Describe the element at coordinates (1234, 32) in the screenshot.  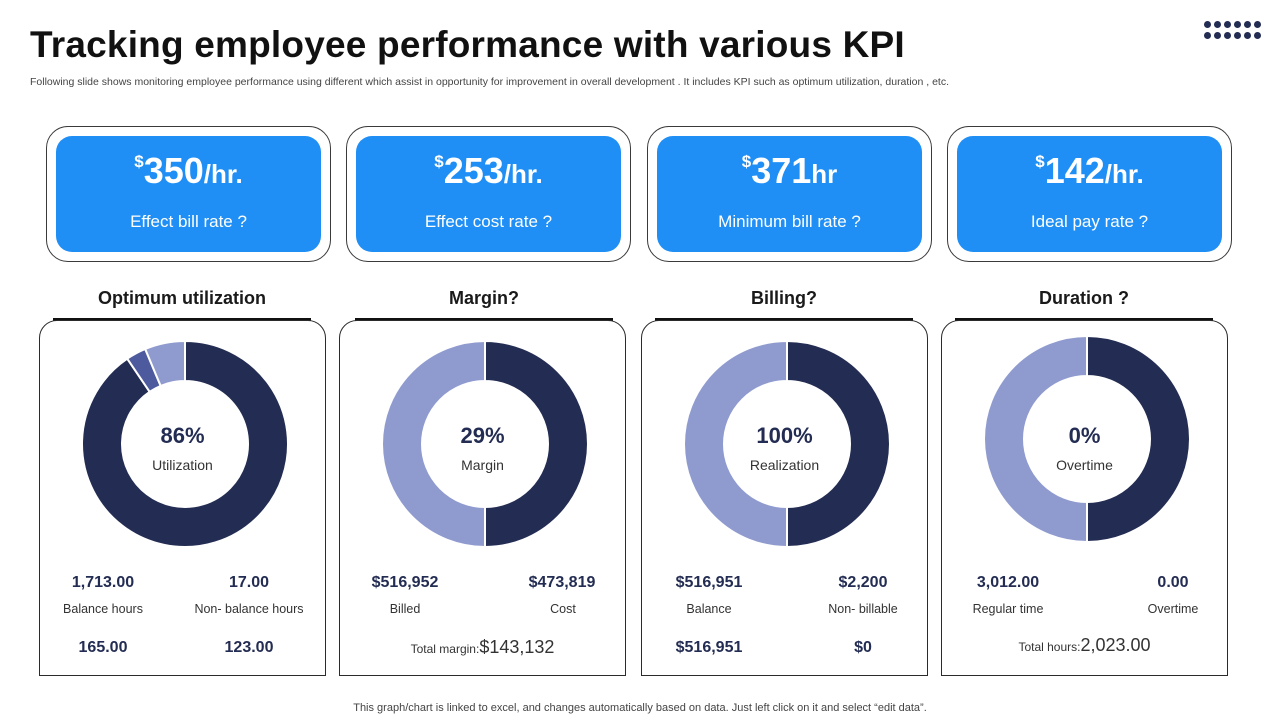
I see `dots-decoration-icon` at that location.